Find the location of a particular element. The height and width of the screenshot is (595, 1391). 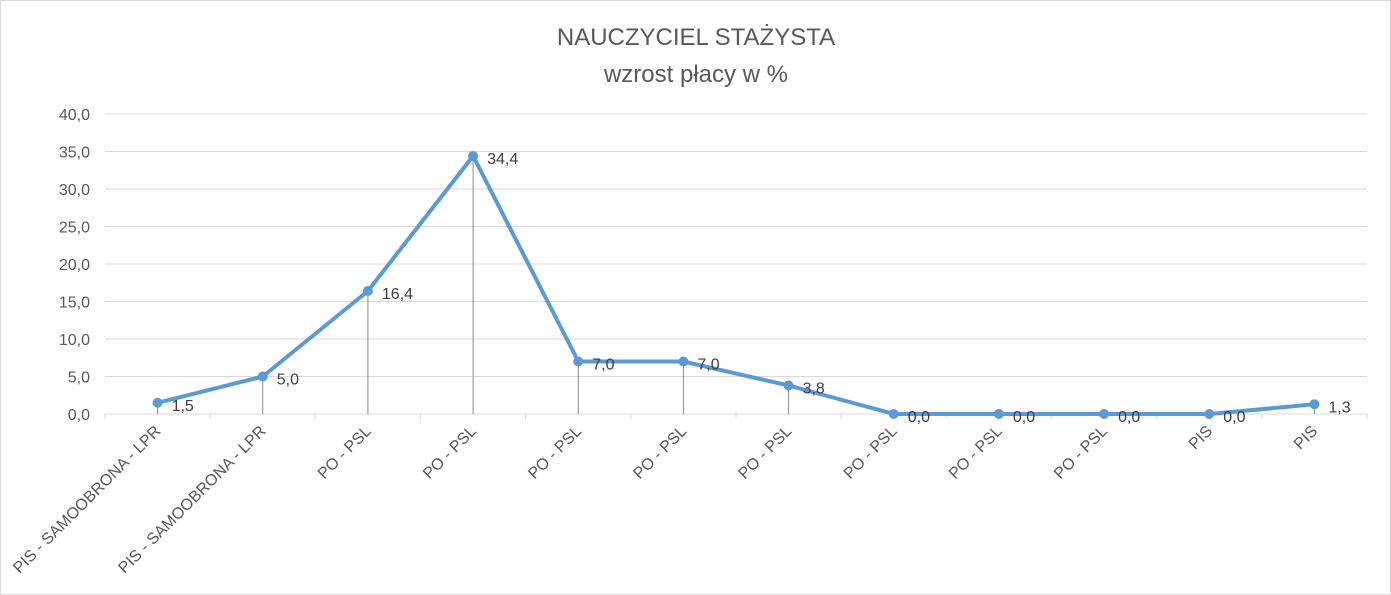

y-tick-label: 20,0 is located at coordinates (74, 265).